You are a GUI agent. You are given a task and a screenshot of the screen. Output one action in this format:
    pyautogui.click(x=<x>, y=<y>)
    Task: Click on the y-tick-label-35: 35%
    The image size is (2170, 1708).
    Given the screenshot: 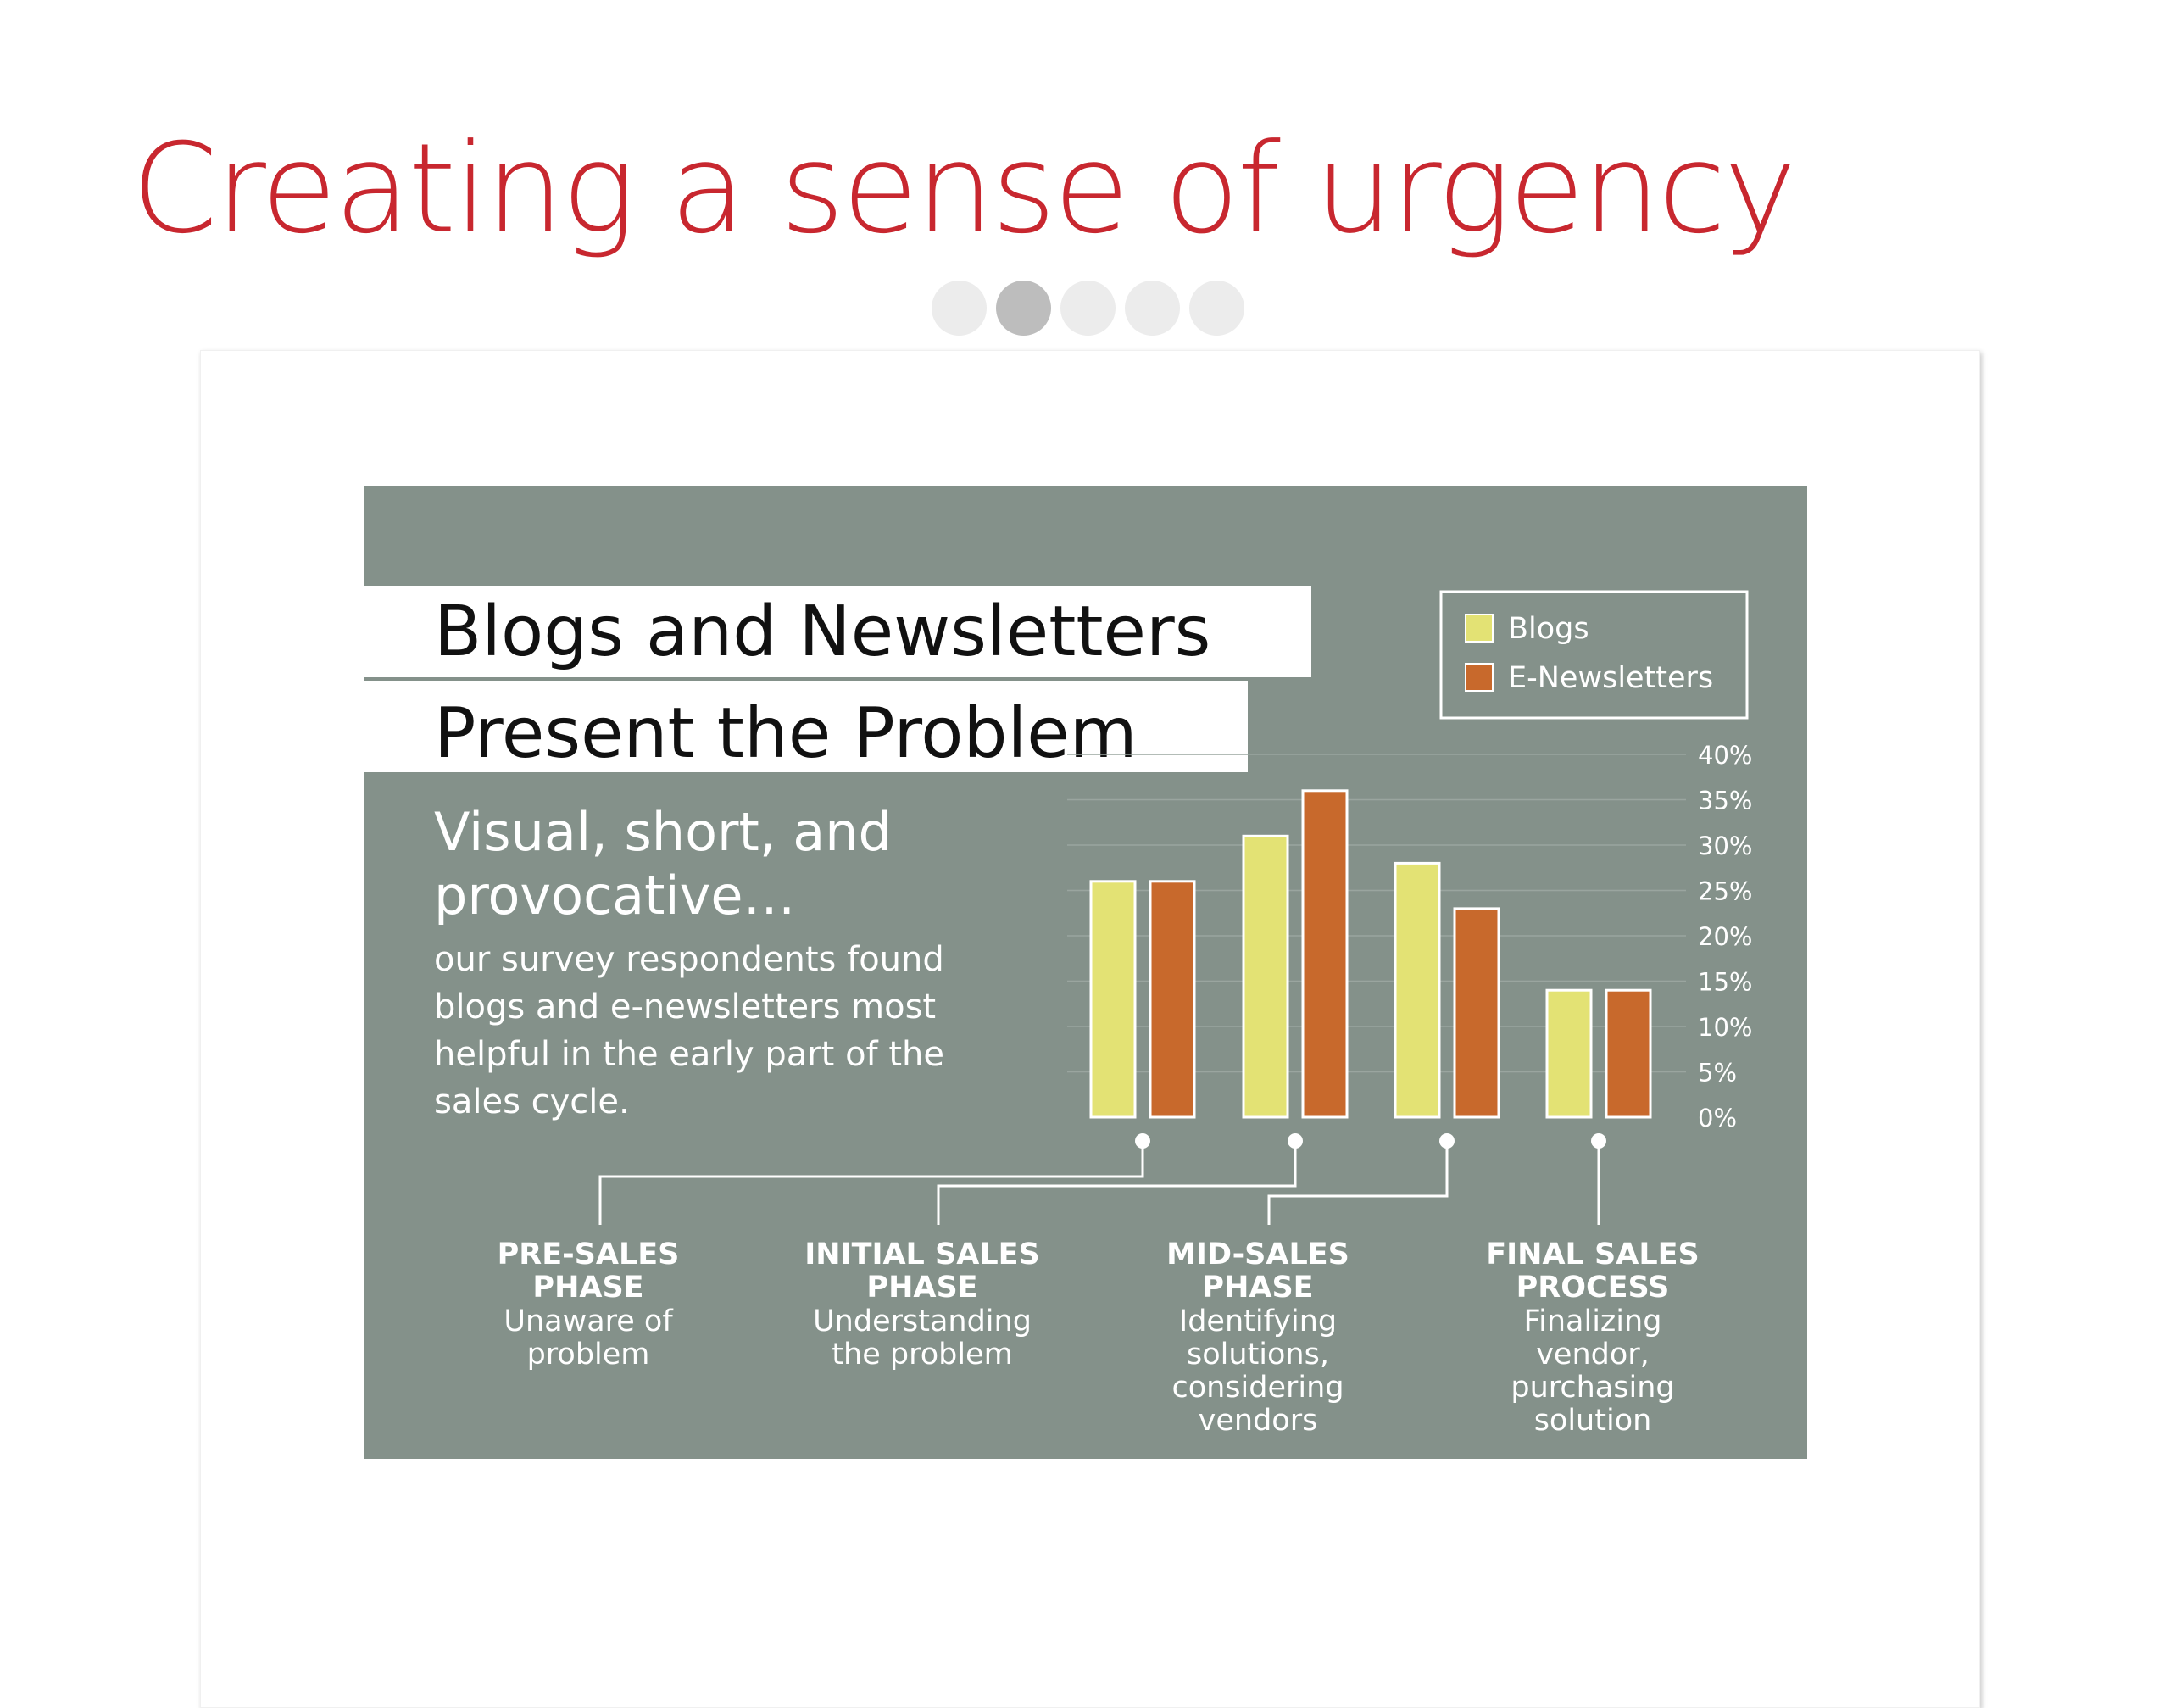 What is the action you would take?
    pyautogui.click(x=1725, y=801)
    